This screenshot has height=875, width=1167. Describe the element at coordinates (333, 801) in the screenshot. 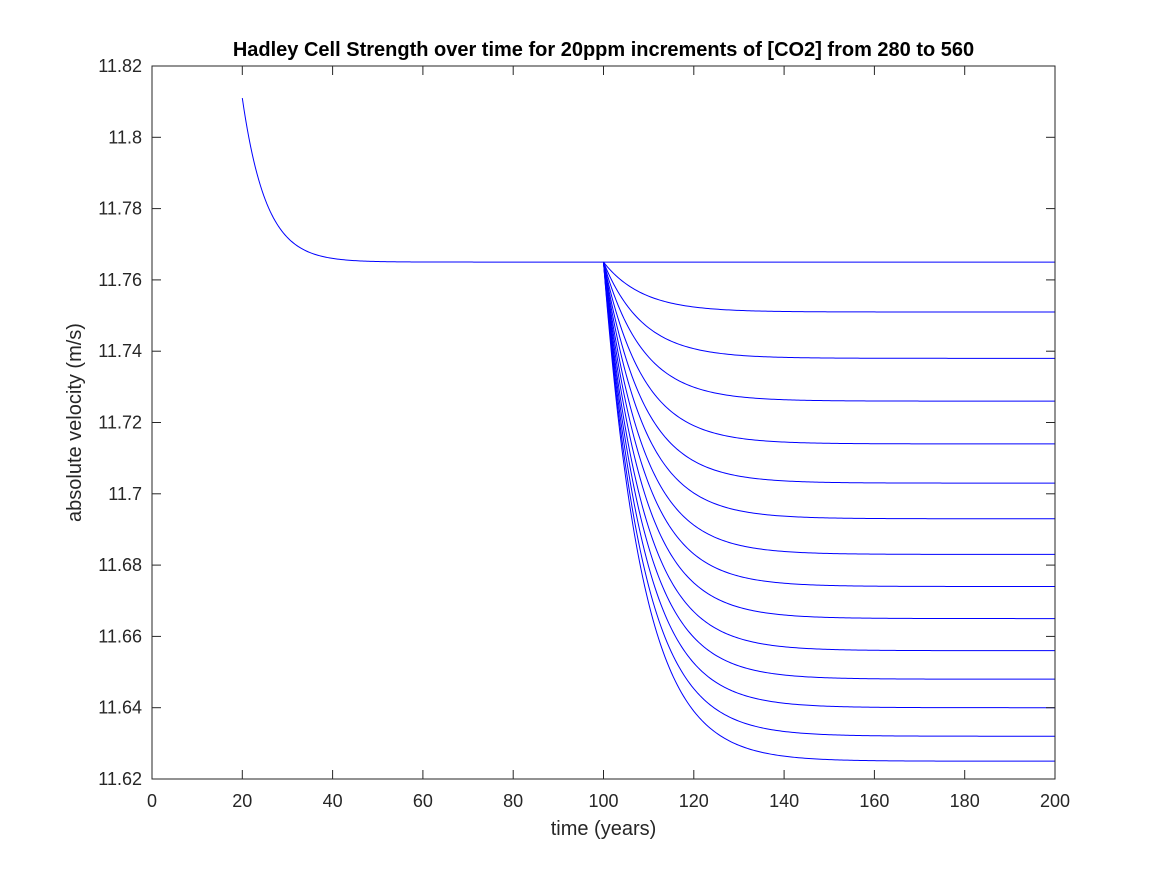

I see `x-tick-label: 40` at that location.